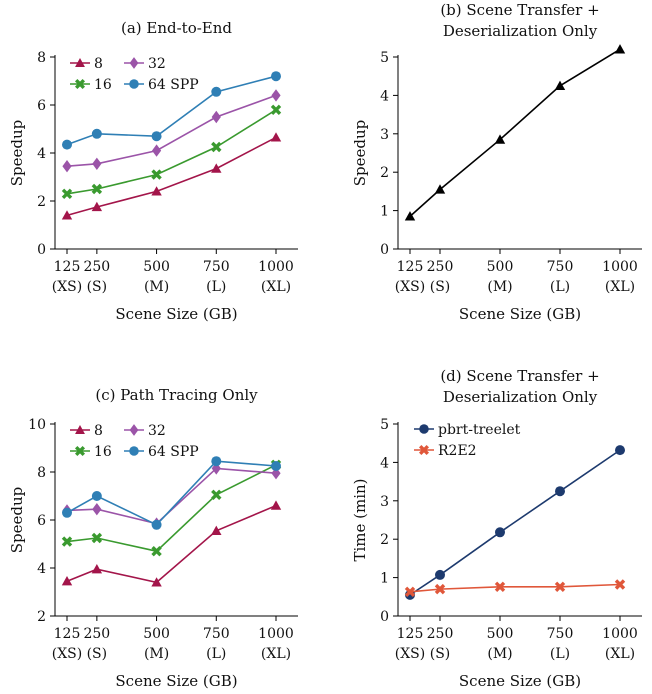  What do you see at coordinates (515, 588) in the screenshot?
I see `series-r2e2` at bounding box center [515, 588].